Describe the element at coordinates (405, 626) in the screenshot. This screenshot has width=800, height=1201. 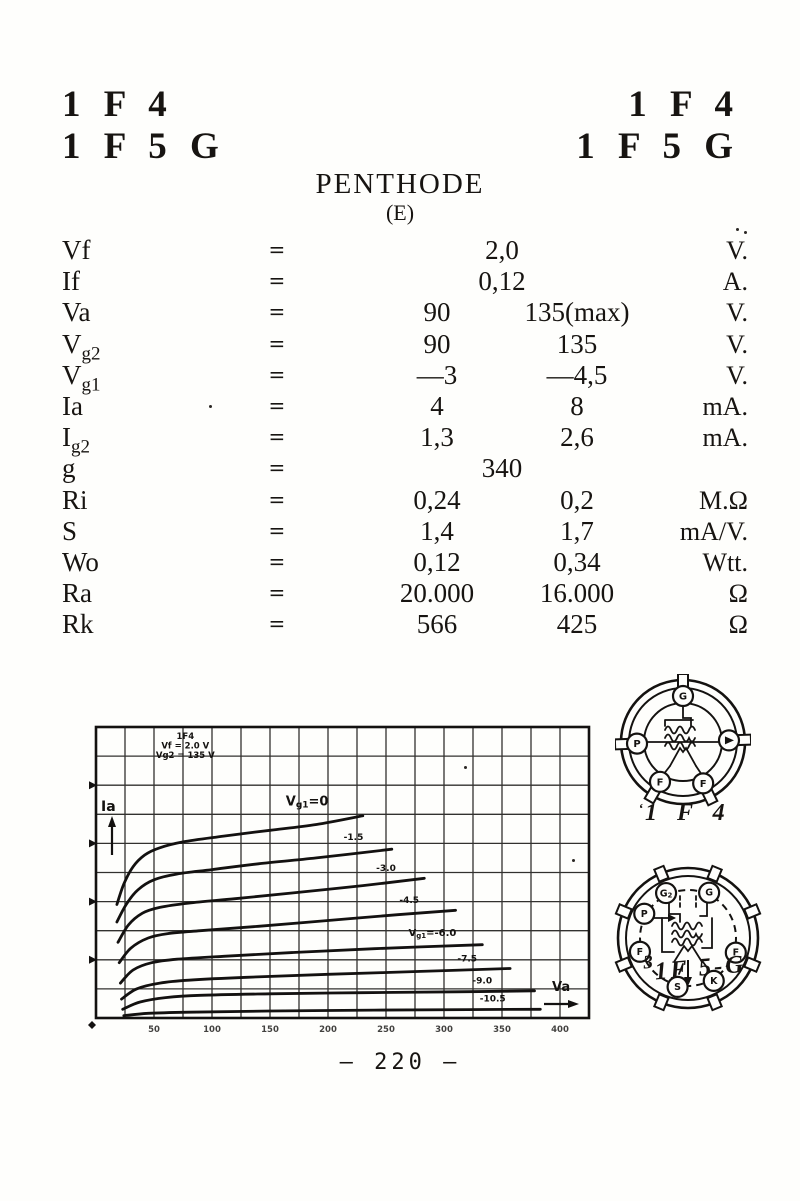
I see `spec-row: Rk = 566 425 Ω` at that location.